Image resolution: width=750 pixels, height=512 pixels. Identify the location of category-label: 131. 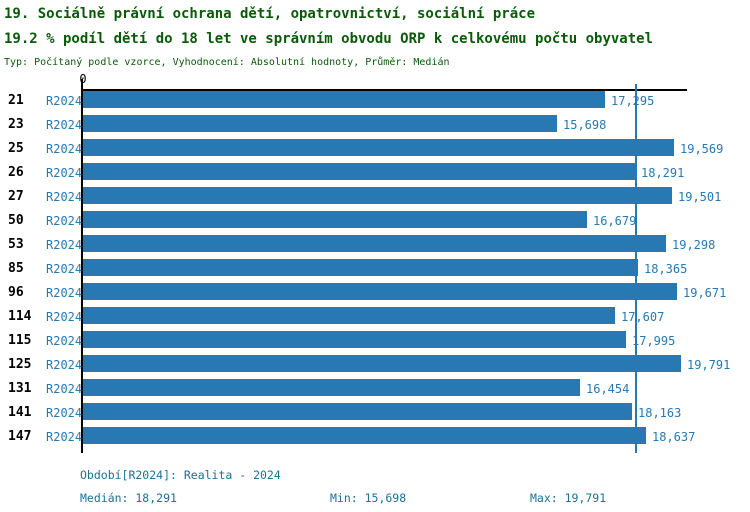
(20, 388).